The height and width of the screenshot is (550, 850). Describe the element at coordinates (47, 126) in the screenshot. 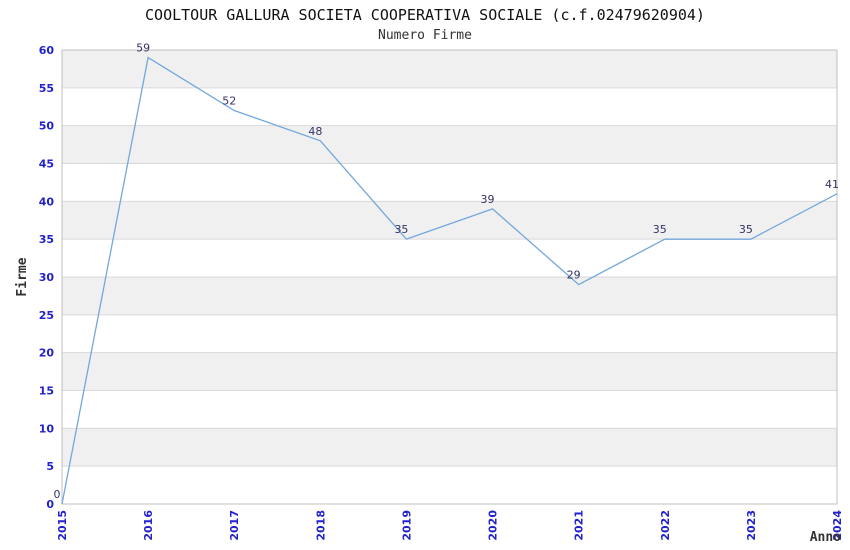

I see `y-tick-label: 50` at that location.